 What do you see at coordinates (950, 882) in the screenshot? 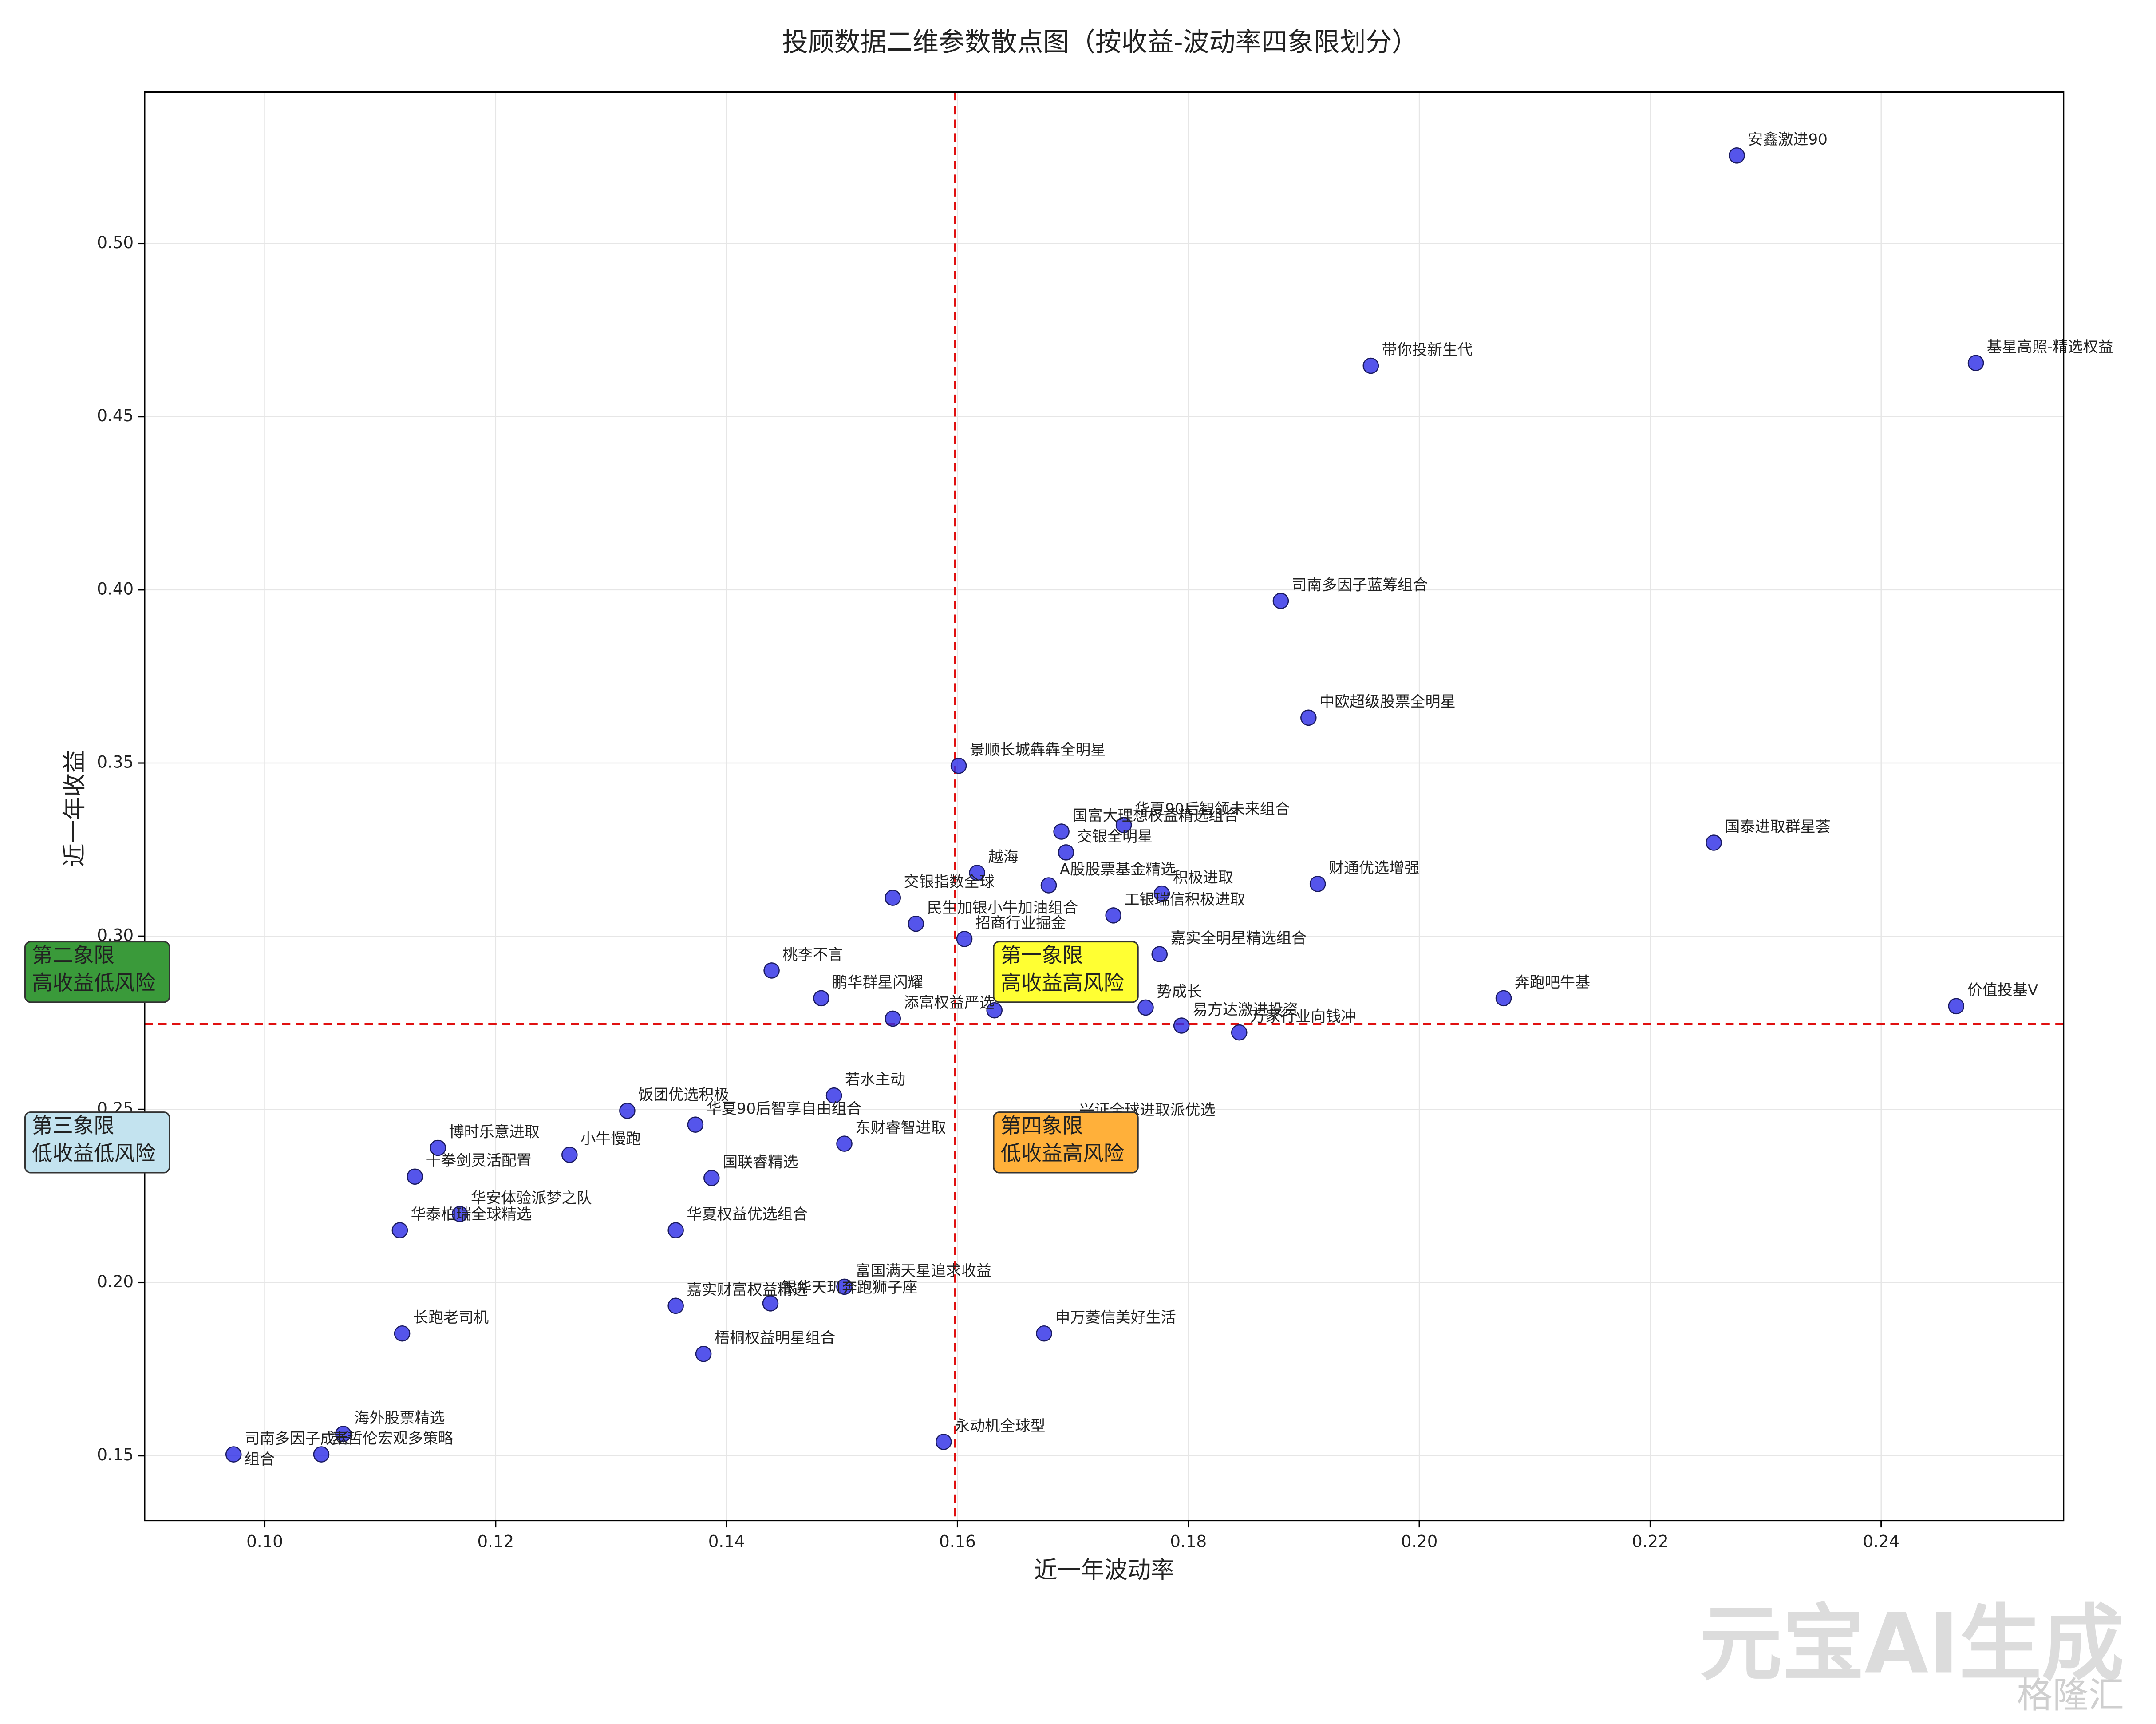
I see `point-label: 交银指数全球` at bounding box center [950, 882].